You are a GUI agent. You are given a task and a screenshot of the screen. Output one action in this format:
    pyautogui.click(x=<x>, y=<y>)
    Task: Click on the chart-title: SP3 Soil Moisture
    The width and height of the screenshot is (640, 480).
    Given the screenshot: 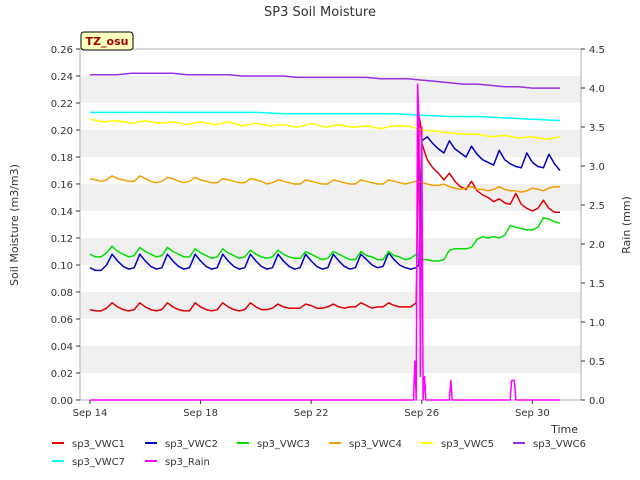 What is the action you would take?
    pyautogui.click(x=320, y=12)
    